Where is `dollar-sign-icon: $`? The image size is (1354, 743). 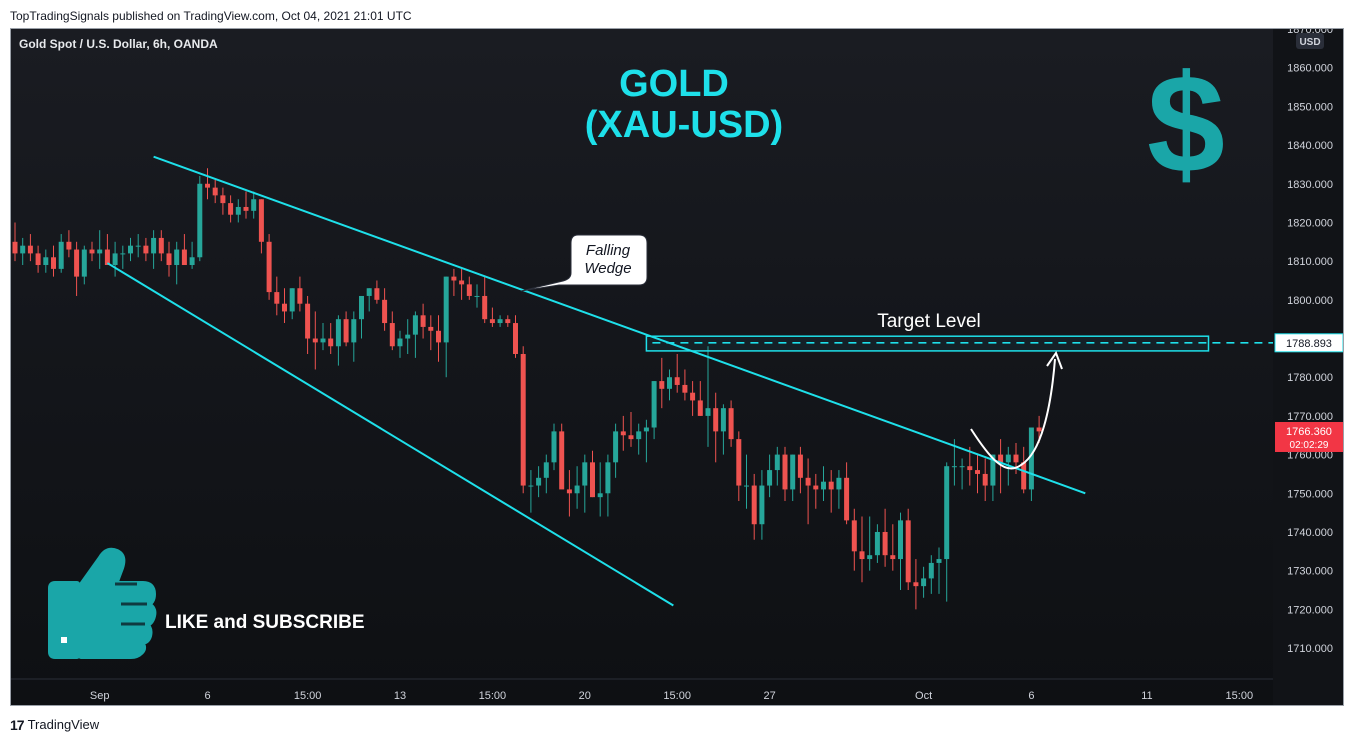
dollar-sign-icon: $ is located at coordinates (1186, 123).